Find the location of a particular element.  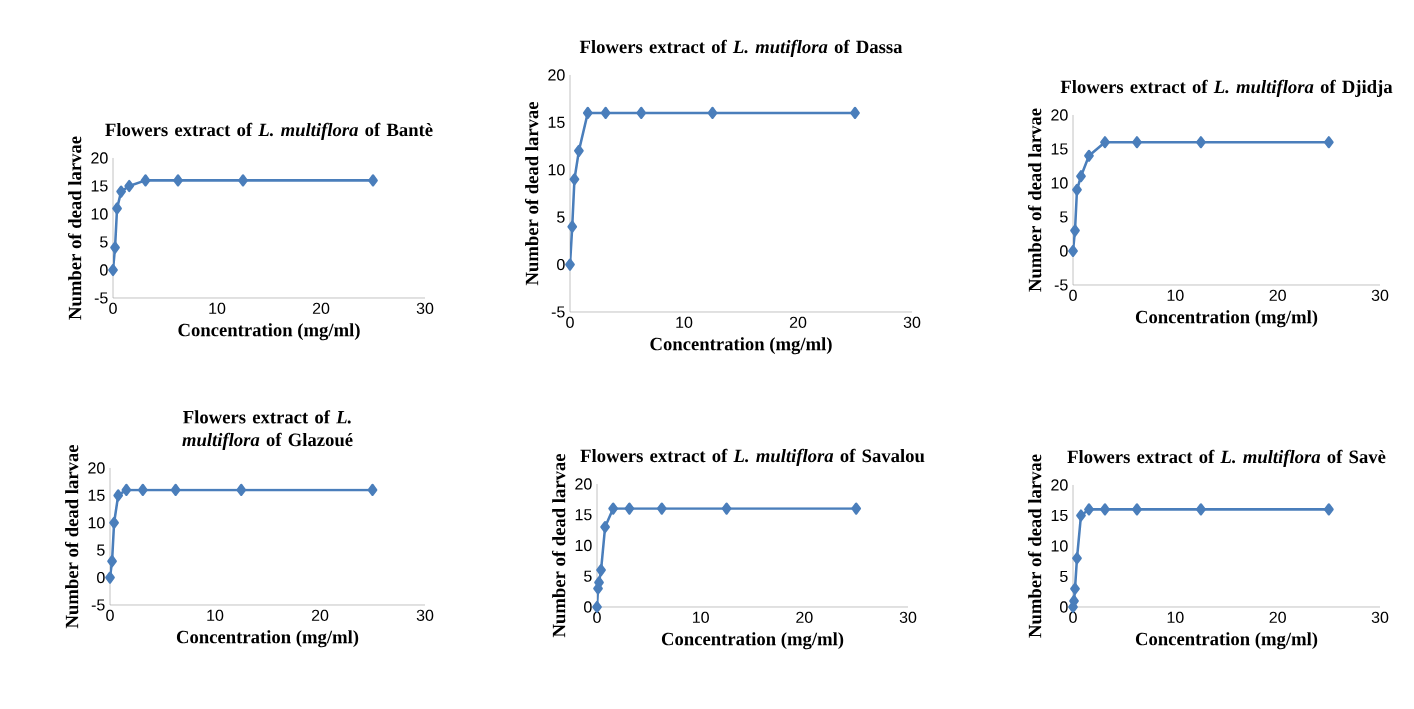

chart-title: Flowers extract of L. multiflora of Glazoué is located at coordinates (267, 430).